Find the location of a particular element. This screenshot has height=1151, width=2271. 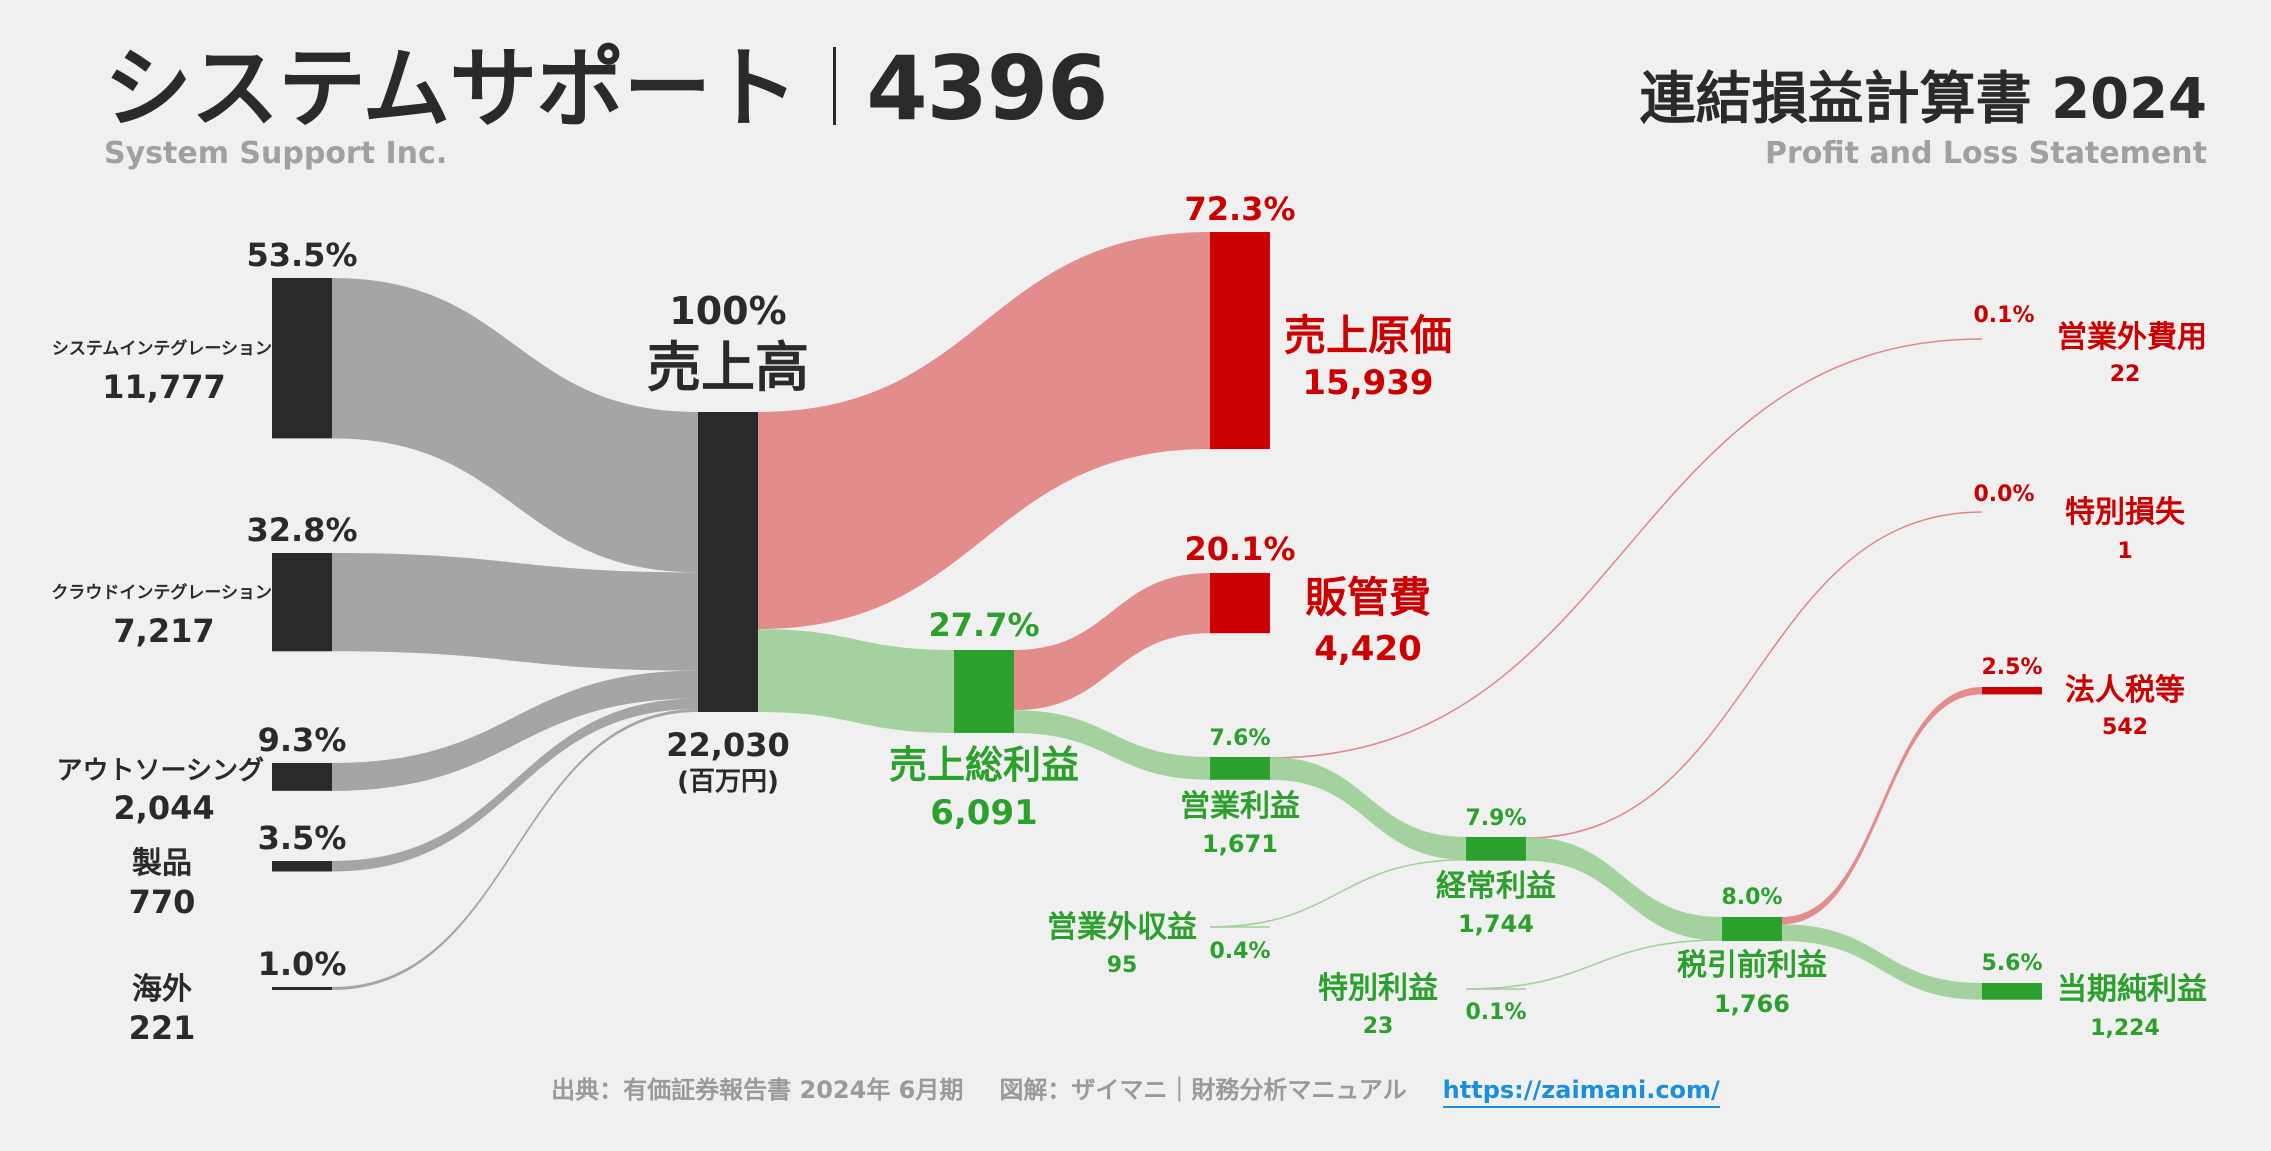

ordinary-profit-name-label: 経常利益 is located at coordinates (1496, 886).